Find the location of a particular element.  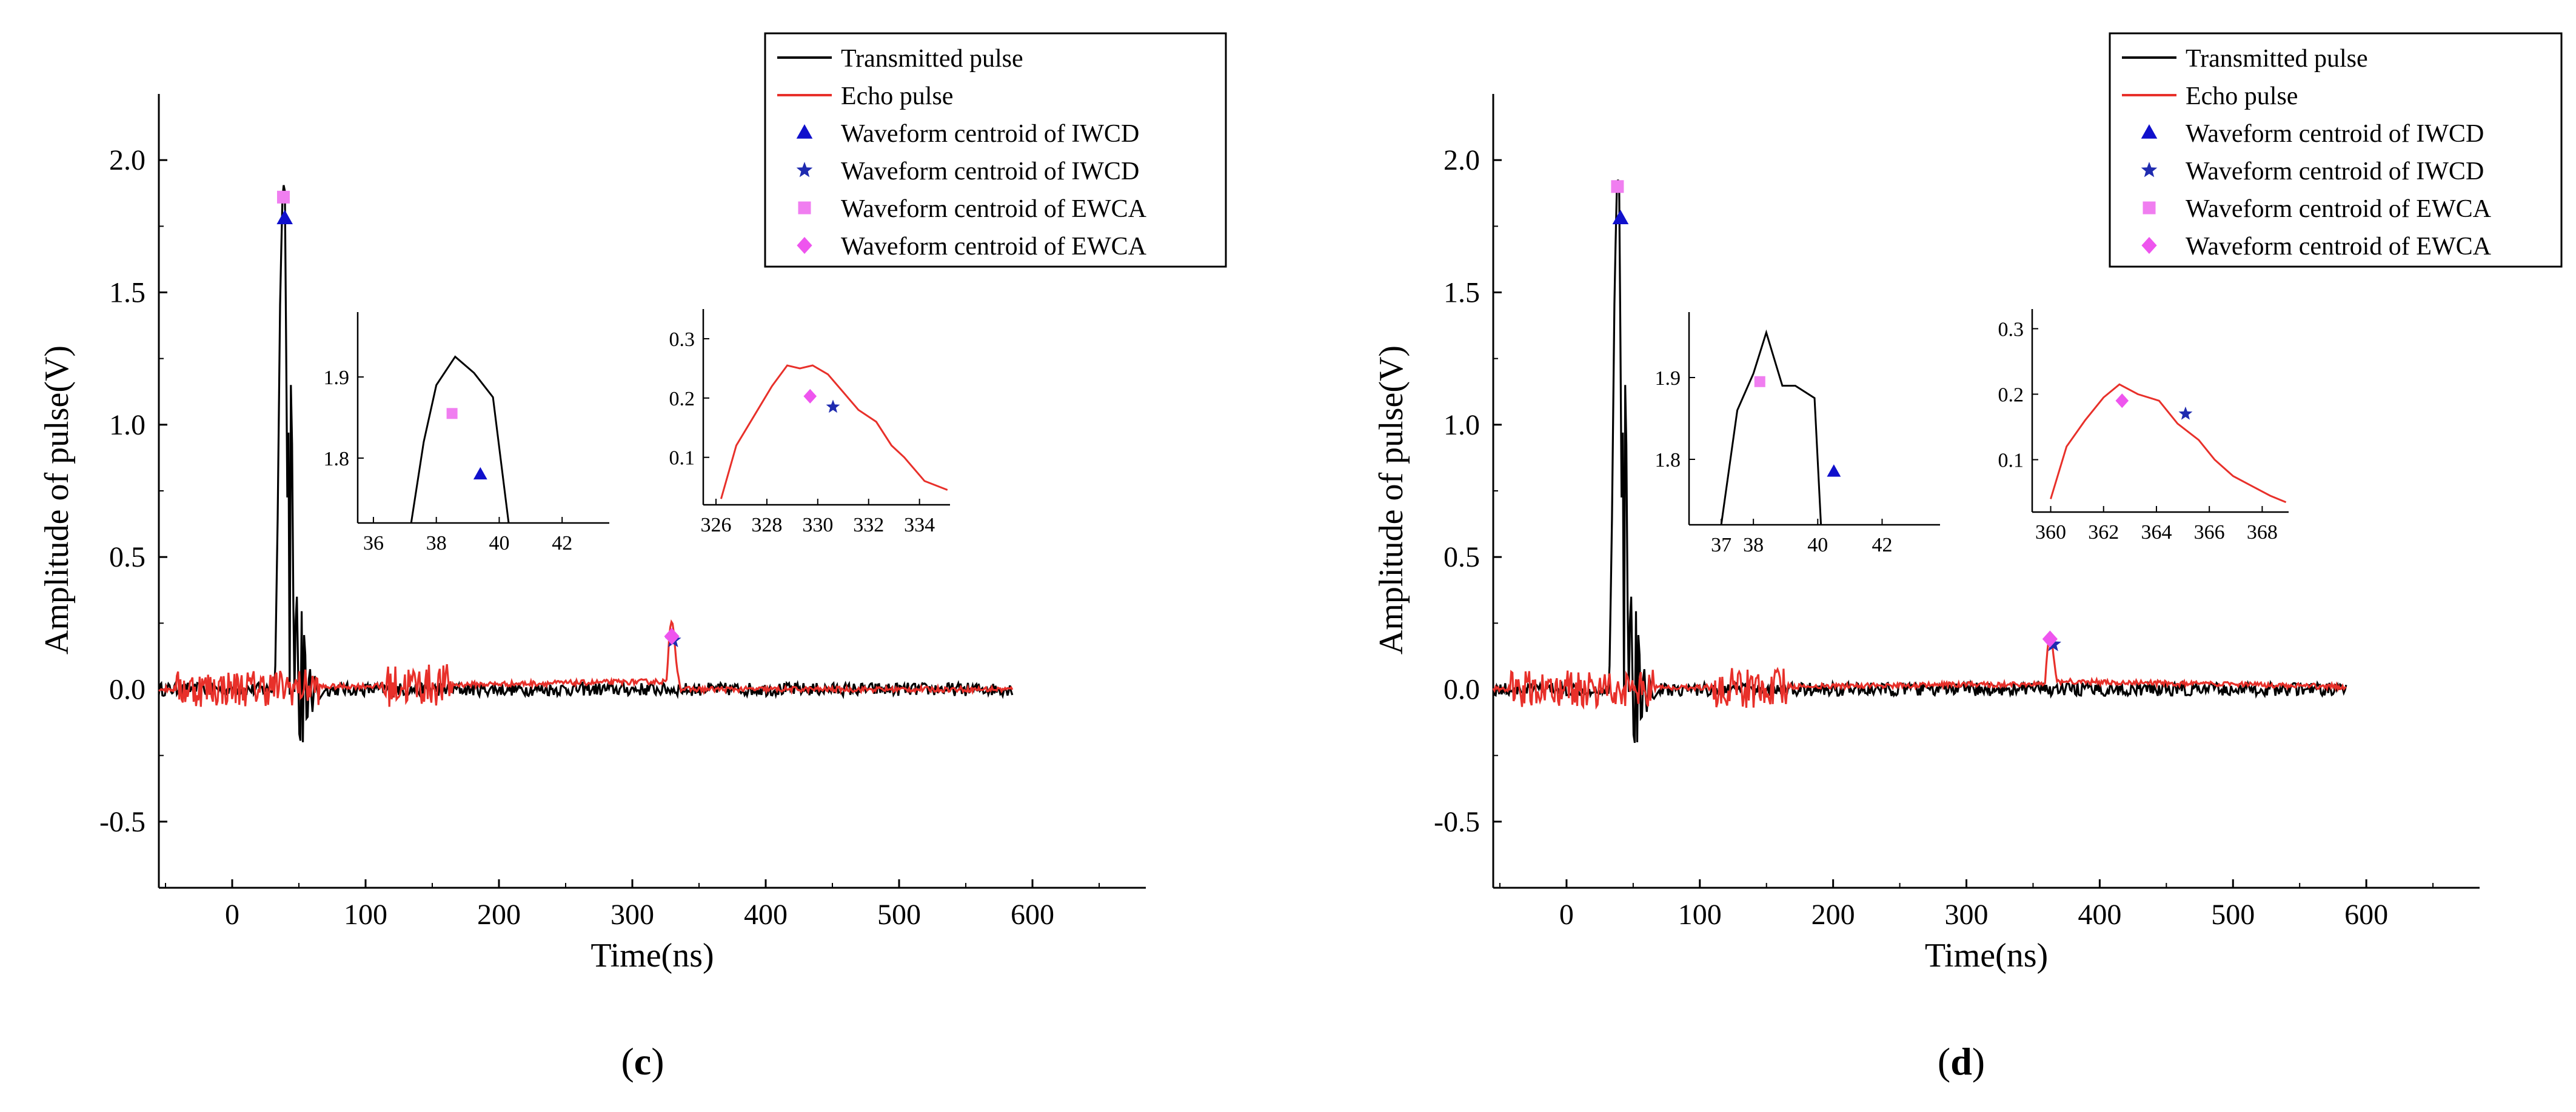

inset-x-tick-label: 360 is located at coordinates (2050, 532).